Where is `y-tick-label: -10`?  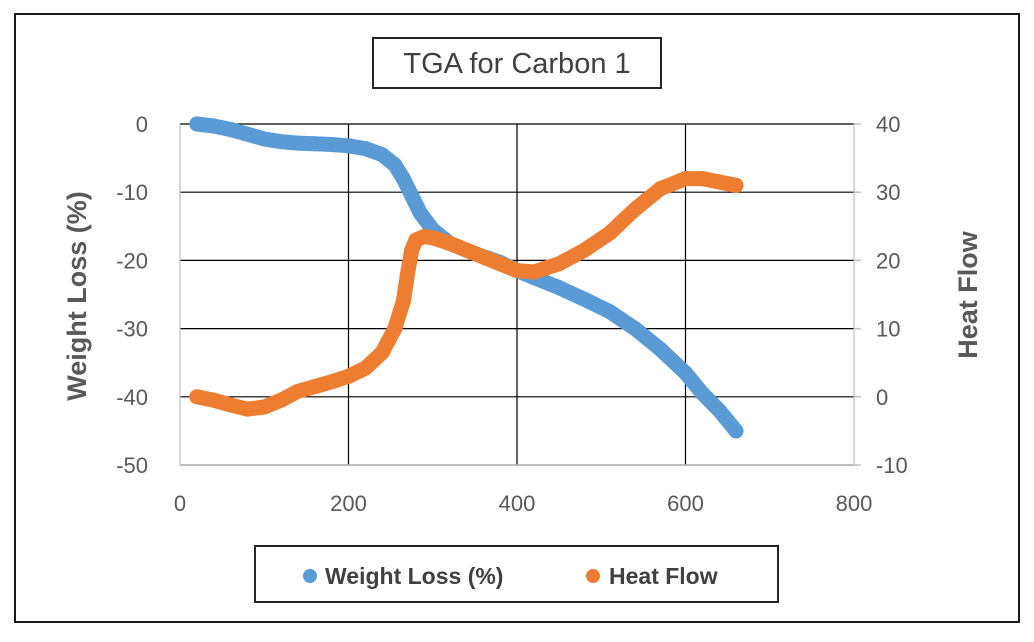
y-tick-label: -10 is located at coordinates (132, 192).